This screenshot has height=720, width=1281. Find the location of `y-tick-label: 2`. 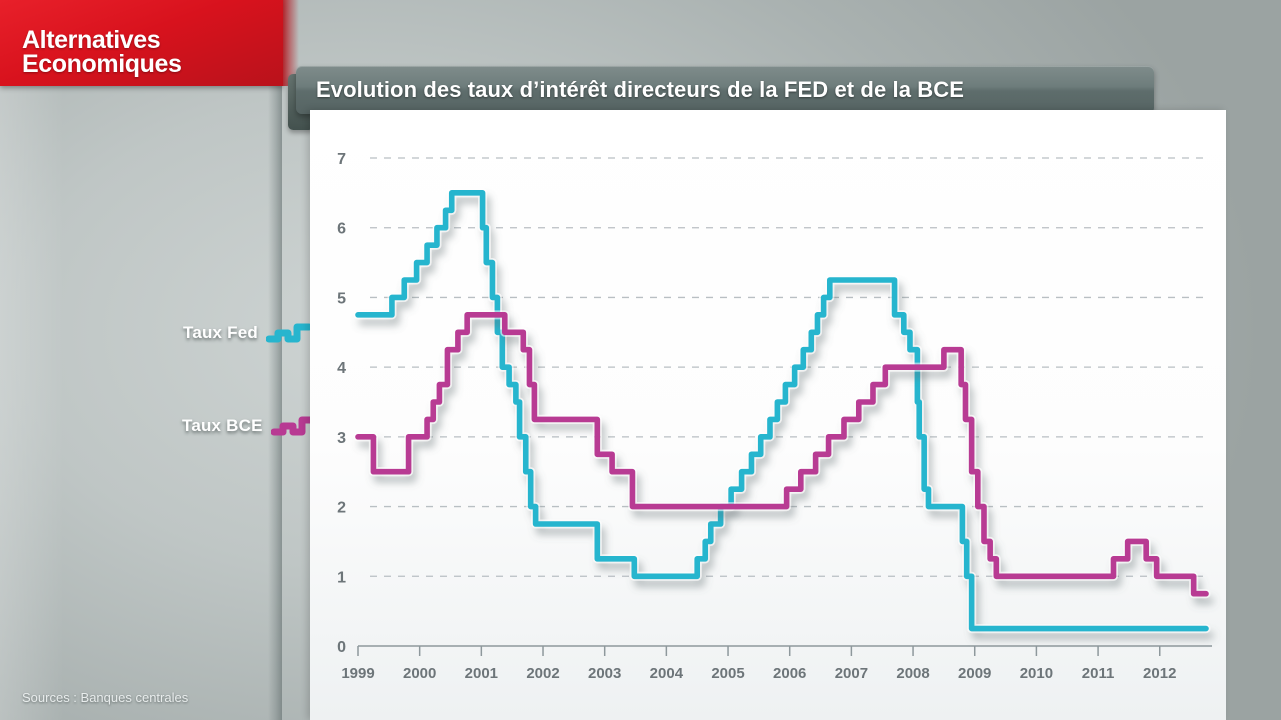

y-tick-label: 2 is located at coordinates (341, 508).